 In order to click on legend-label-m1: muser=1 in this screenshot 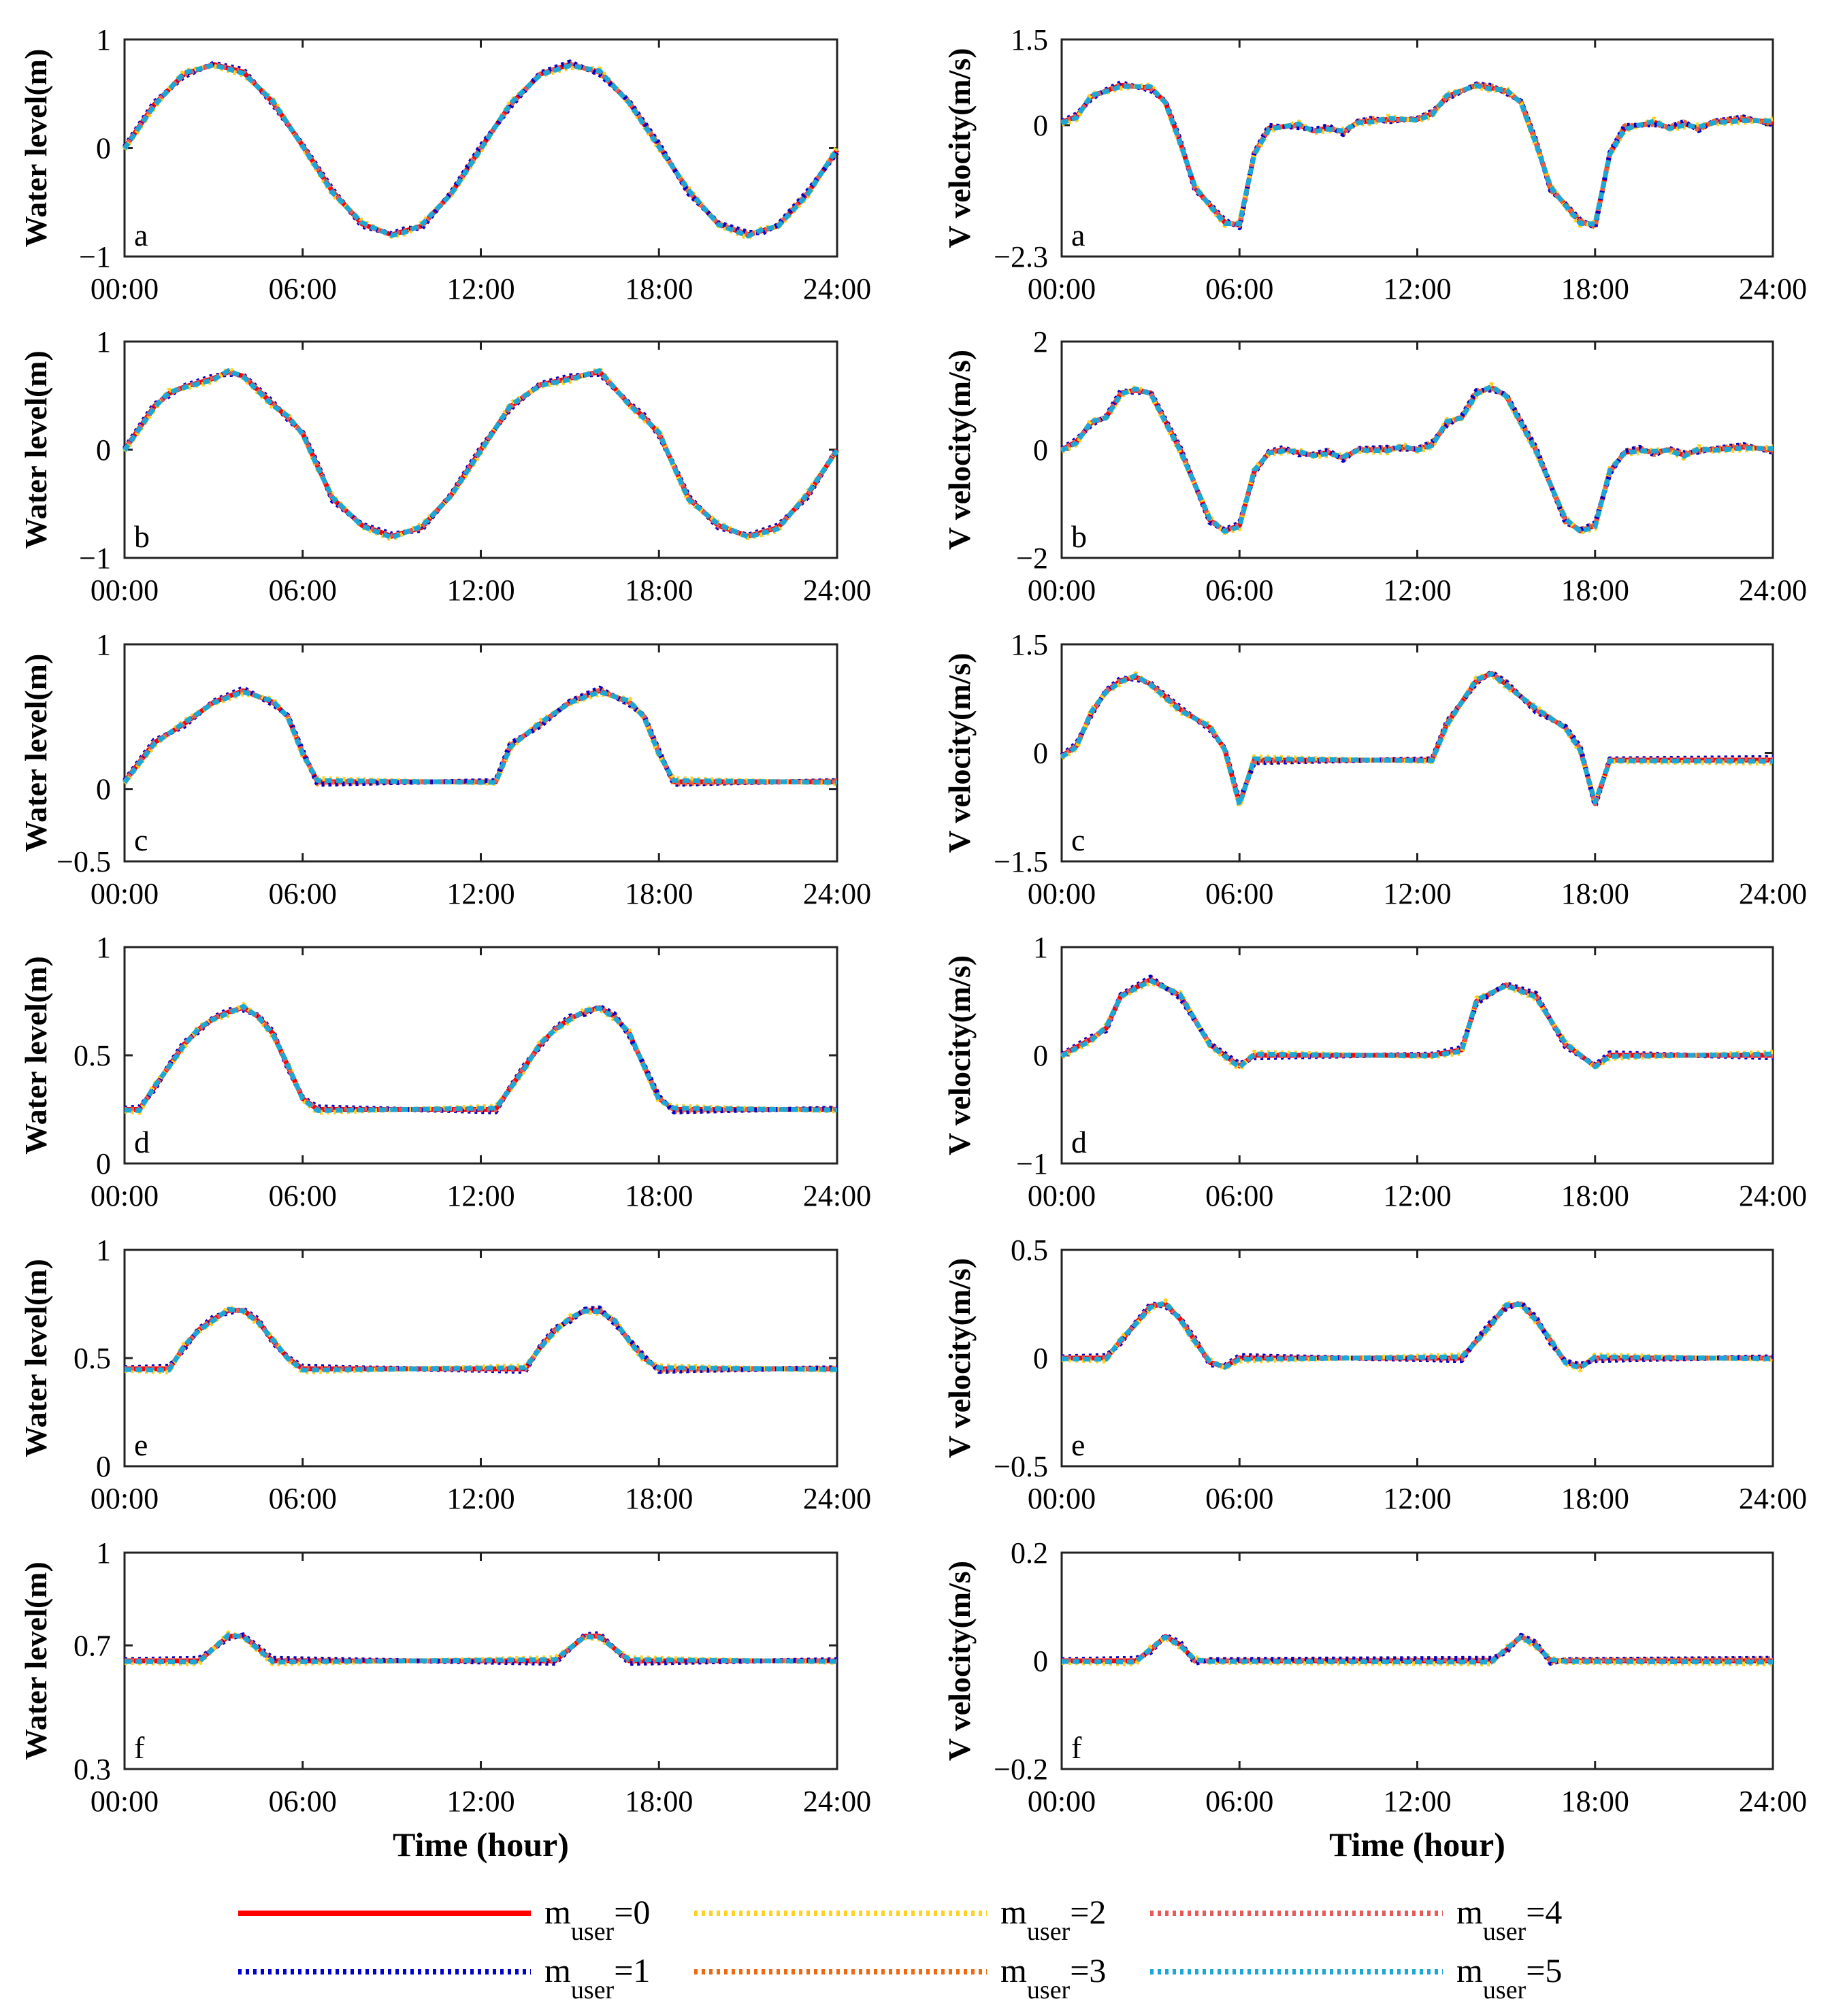, I will do `click(597, 1977)`.